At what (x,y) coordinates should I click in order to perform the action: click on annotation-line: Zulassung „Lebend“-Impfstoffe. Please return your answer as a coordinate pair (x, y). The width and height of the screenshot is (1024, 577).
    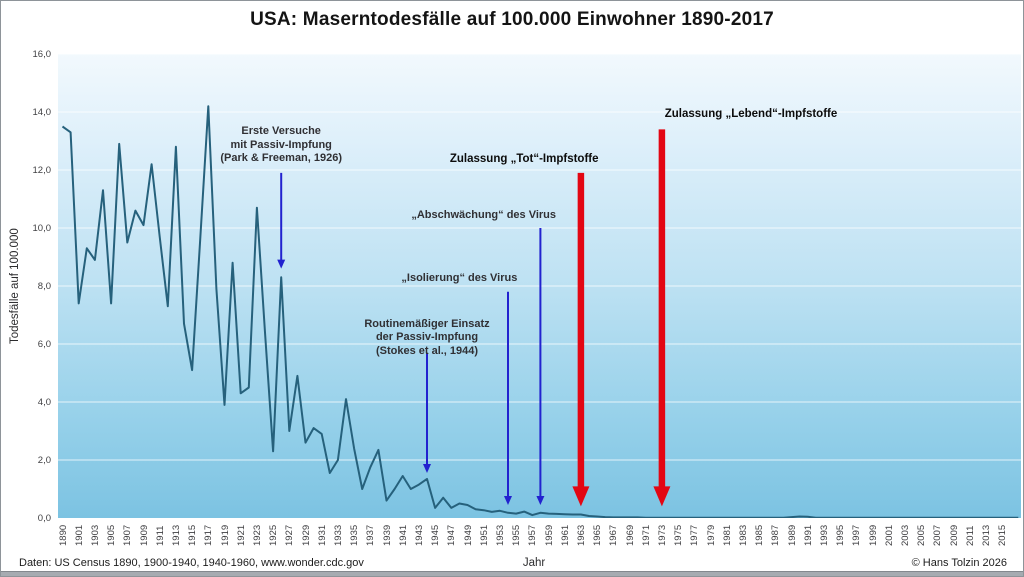
    Looking at the image, I should click on (751, 113).